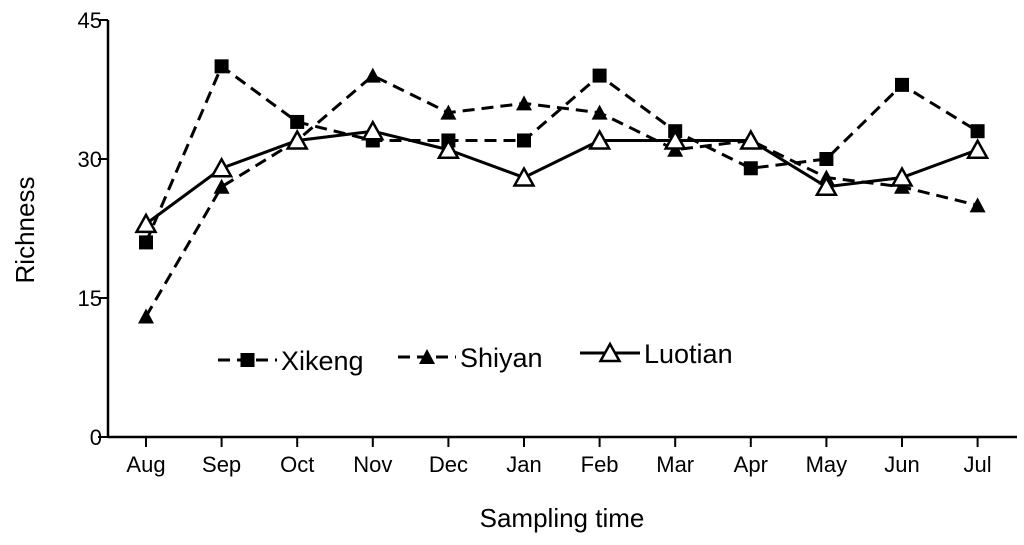 Image resolution: width=1024 pixels, height=545 pixels. Describe the element at coordinates (221, 464) in the screenshot. I see `x-tick-label: Sep` at that location.